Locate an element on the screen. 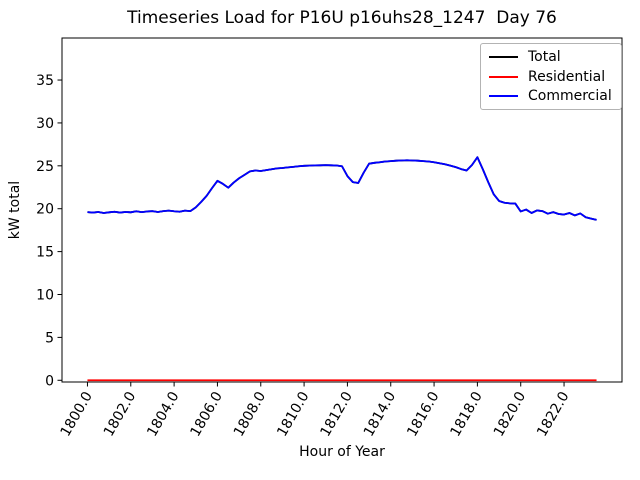  y-tick-label: 25 is located at coordinates (45, 167).